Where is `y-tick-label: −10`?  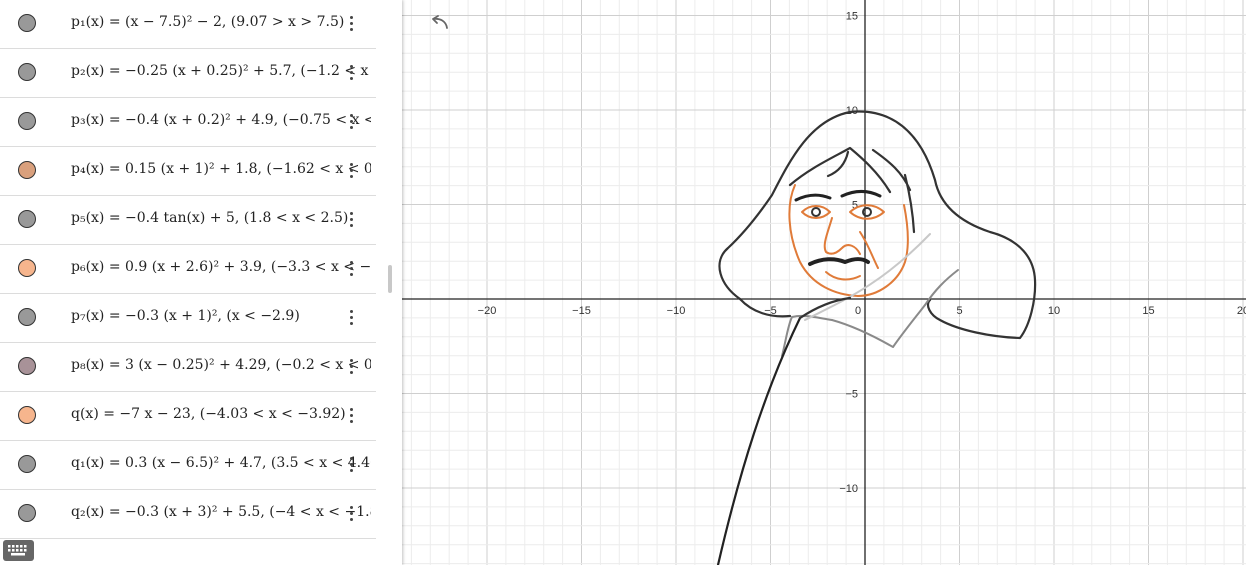
y-tick-label: −10 is located at coordinates (848, 489).